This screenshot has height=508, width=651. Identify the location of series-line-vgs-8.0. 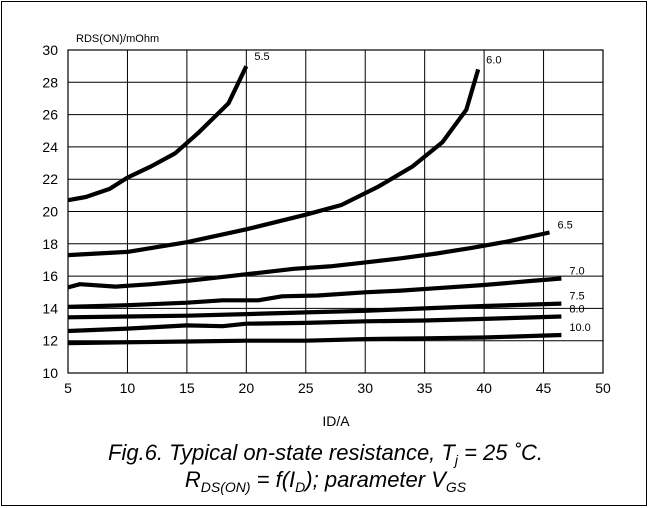
(314, 324).